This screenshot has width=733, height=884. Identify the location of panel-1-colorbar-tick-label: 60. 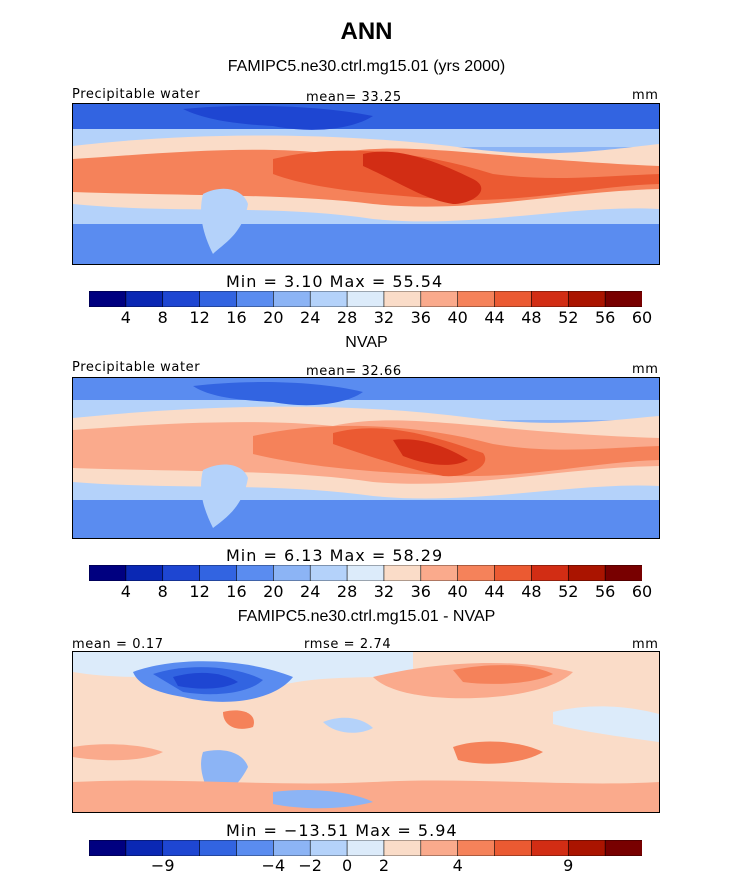
(642, 317).